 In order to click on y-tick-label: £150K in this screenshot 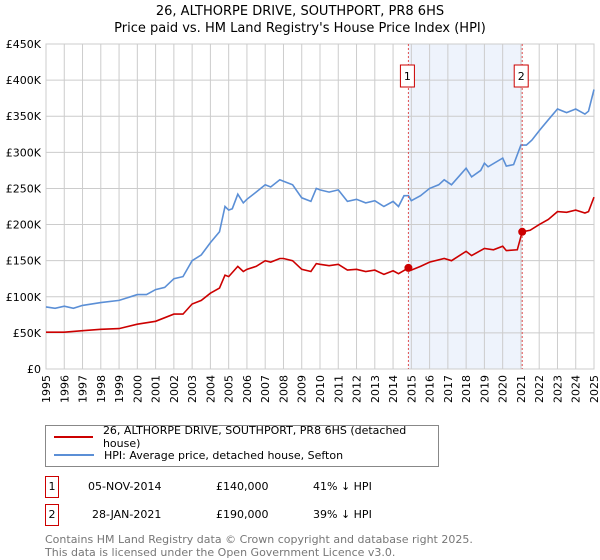, I will do `click(24, 261)`.